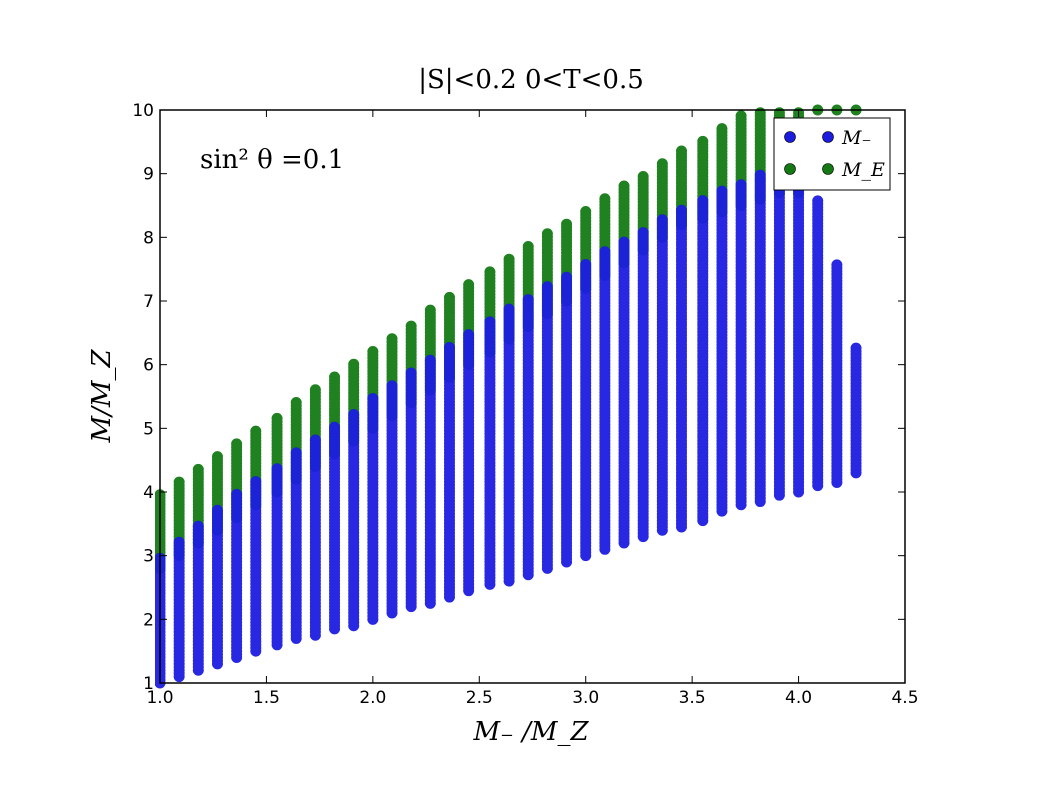 This screenshot has width=1058, height=797. What do you see at coordinates (148, 429) in the screenshot?
I see `y-tick-label: 5` at bounding box center [148, 429].